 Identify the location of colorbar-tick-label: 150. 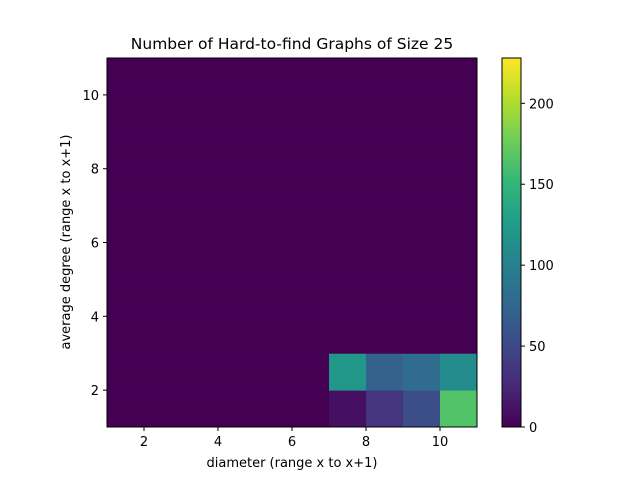
(541, 185).